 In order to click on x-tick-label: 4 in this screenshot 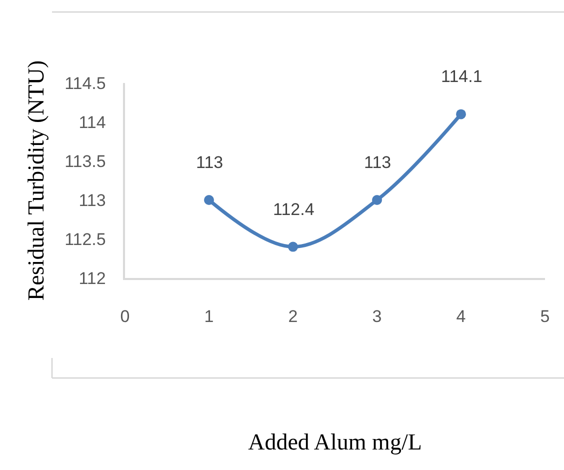, I will do `click(461, 316)`.